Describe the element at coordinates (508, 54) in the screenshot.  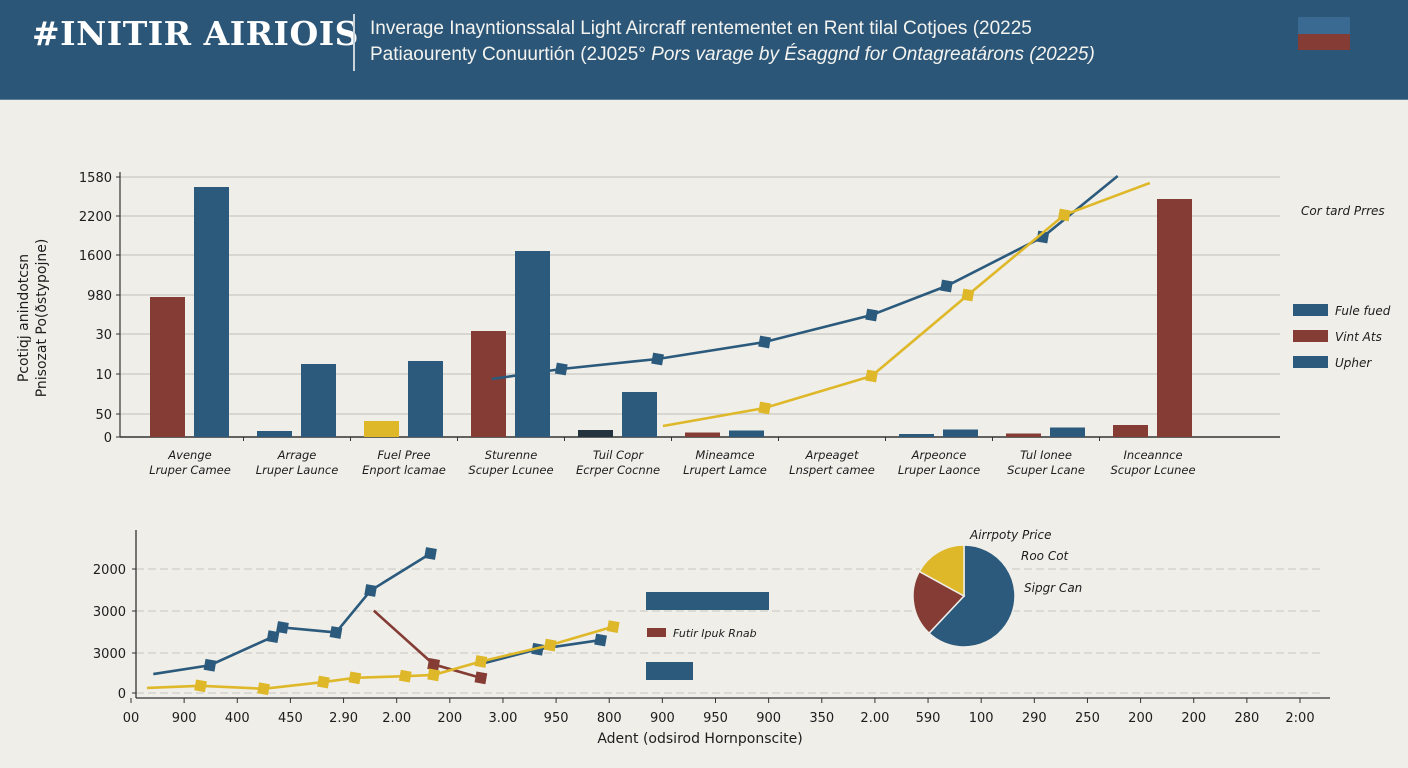
I see `title-line2-part-a: Patiaourenty Conuurtión (2J025°` at that location.